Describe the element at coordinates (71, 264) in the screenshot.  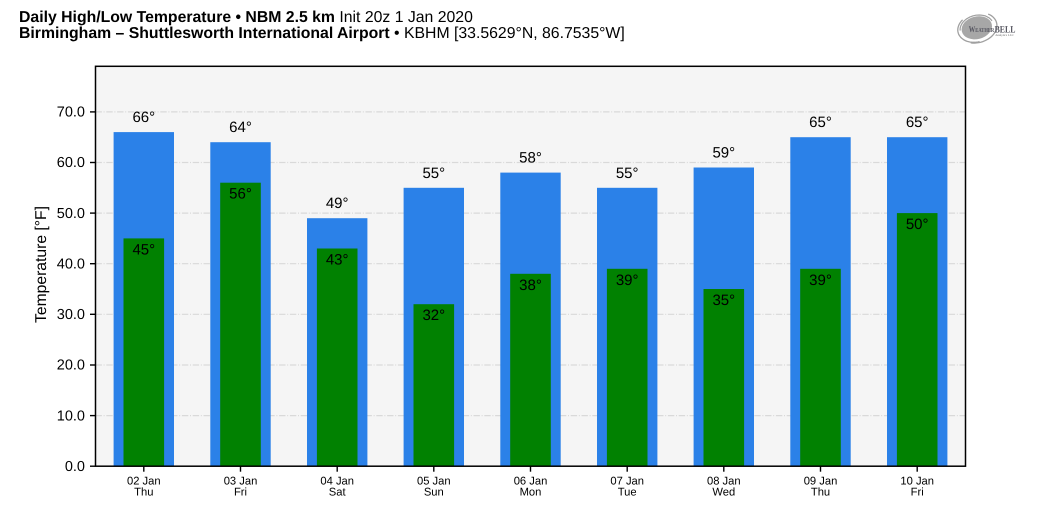
I see `svg-text: 40.0` at that location.